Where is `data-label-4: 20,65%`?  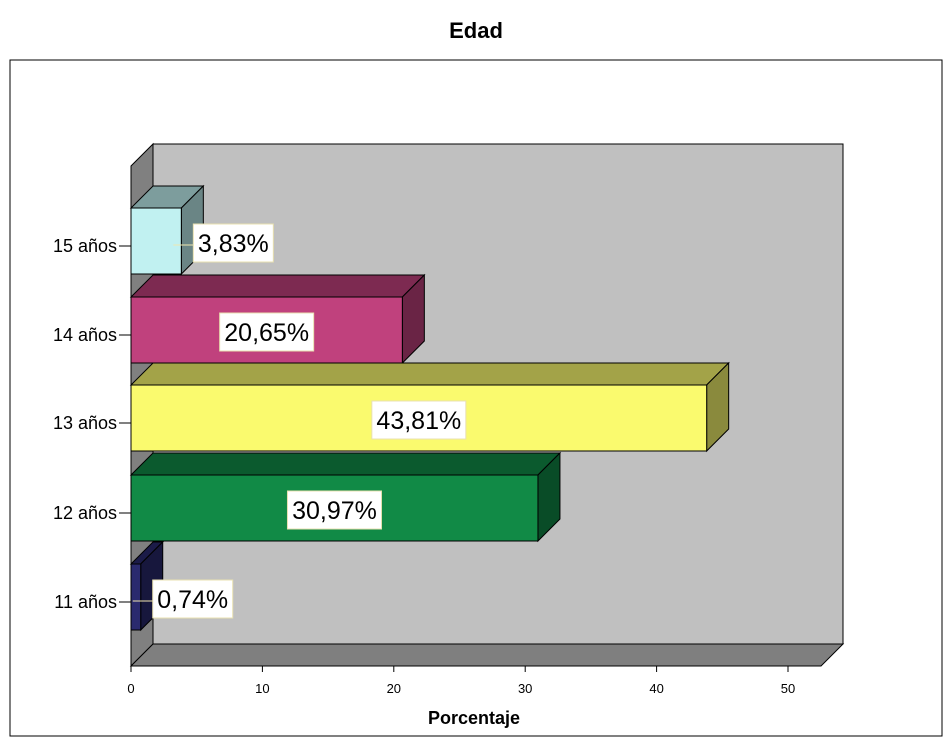 data-label-4: 20,65% is located at coordinates (267, 332).